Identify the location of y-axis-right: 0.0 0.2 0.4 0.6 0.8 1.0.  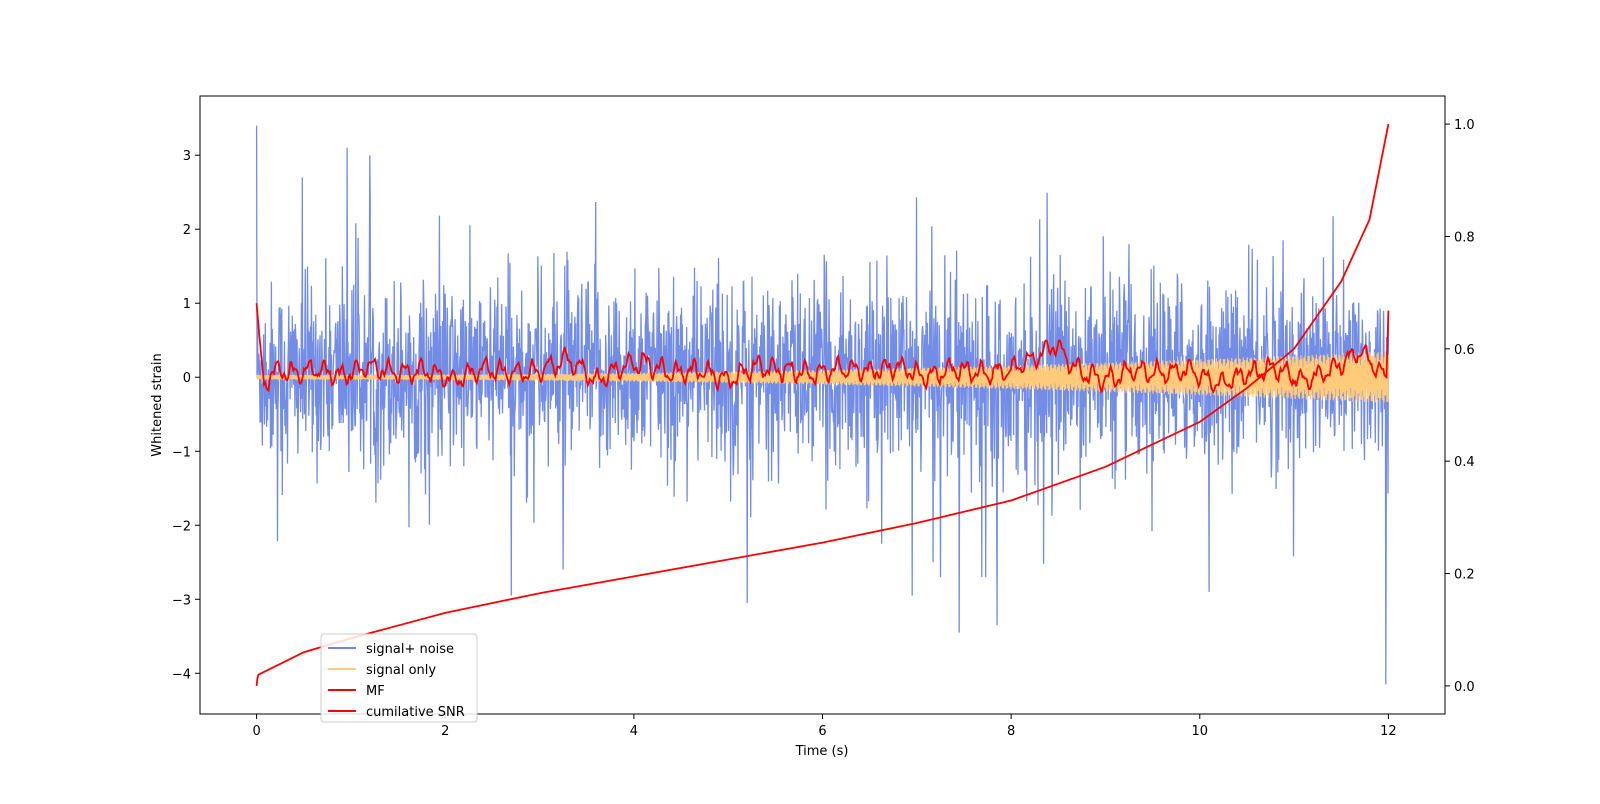
(1460, 406).